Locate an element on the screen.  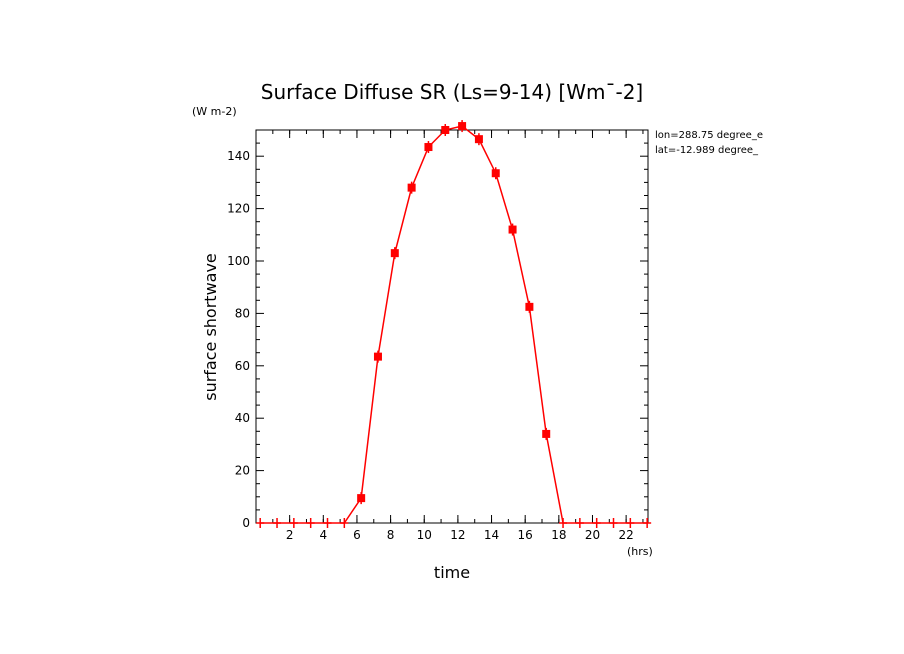
y-tick-label: 20 is located at coordinates (242, 471).